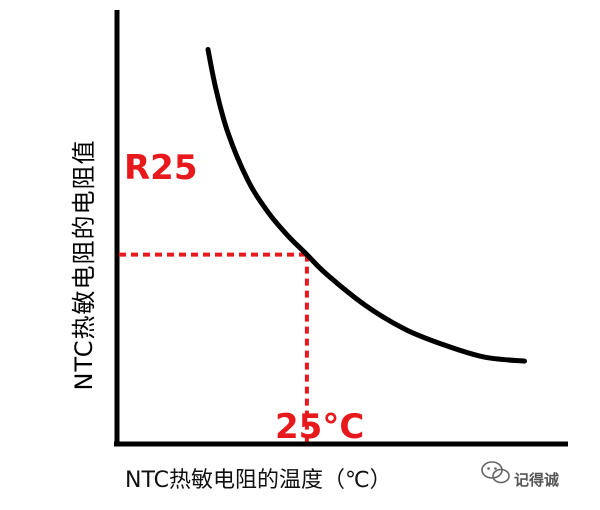  What do you see at coordinates (495, 472) in the screenshot?
I see `wechat-icon` at bounding box center [495, 472].